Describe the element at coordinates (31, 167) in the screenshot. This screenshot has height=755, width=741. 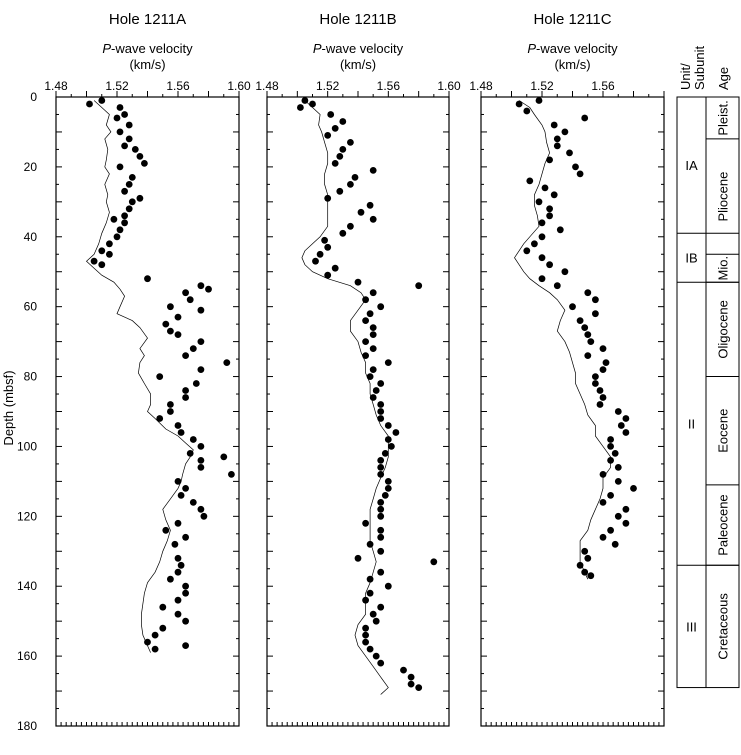
I see `depth-tick-label: 20` at that location.